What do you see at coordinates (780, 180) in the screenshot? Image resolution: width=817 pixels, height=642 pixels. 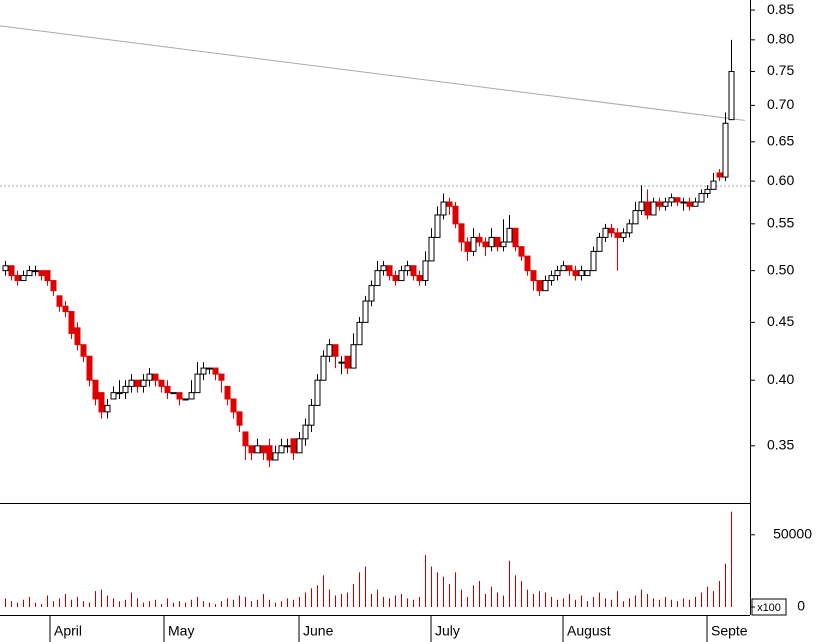 I see `y-tick-label: 0.60` at bounding box center [780, 180].